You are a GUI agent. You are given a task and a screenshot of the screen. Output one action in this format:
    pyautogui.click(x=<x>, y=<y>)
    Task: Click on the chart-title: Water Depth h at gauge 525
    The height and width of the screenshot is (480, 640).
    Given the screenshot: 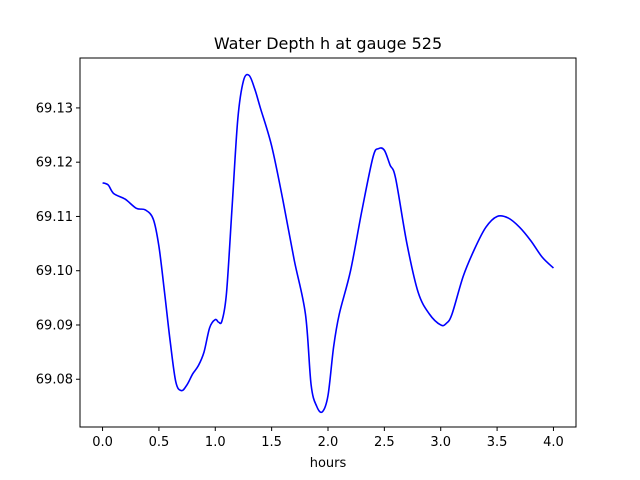 What is the action you would take?
    pyautogui.click(x=328, y=43)
    